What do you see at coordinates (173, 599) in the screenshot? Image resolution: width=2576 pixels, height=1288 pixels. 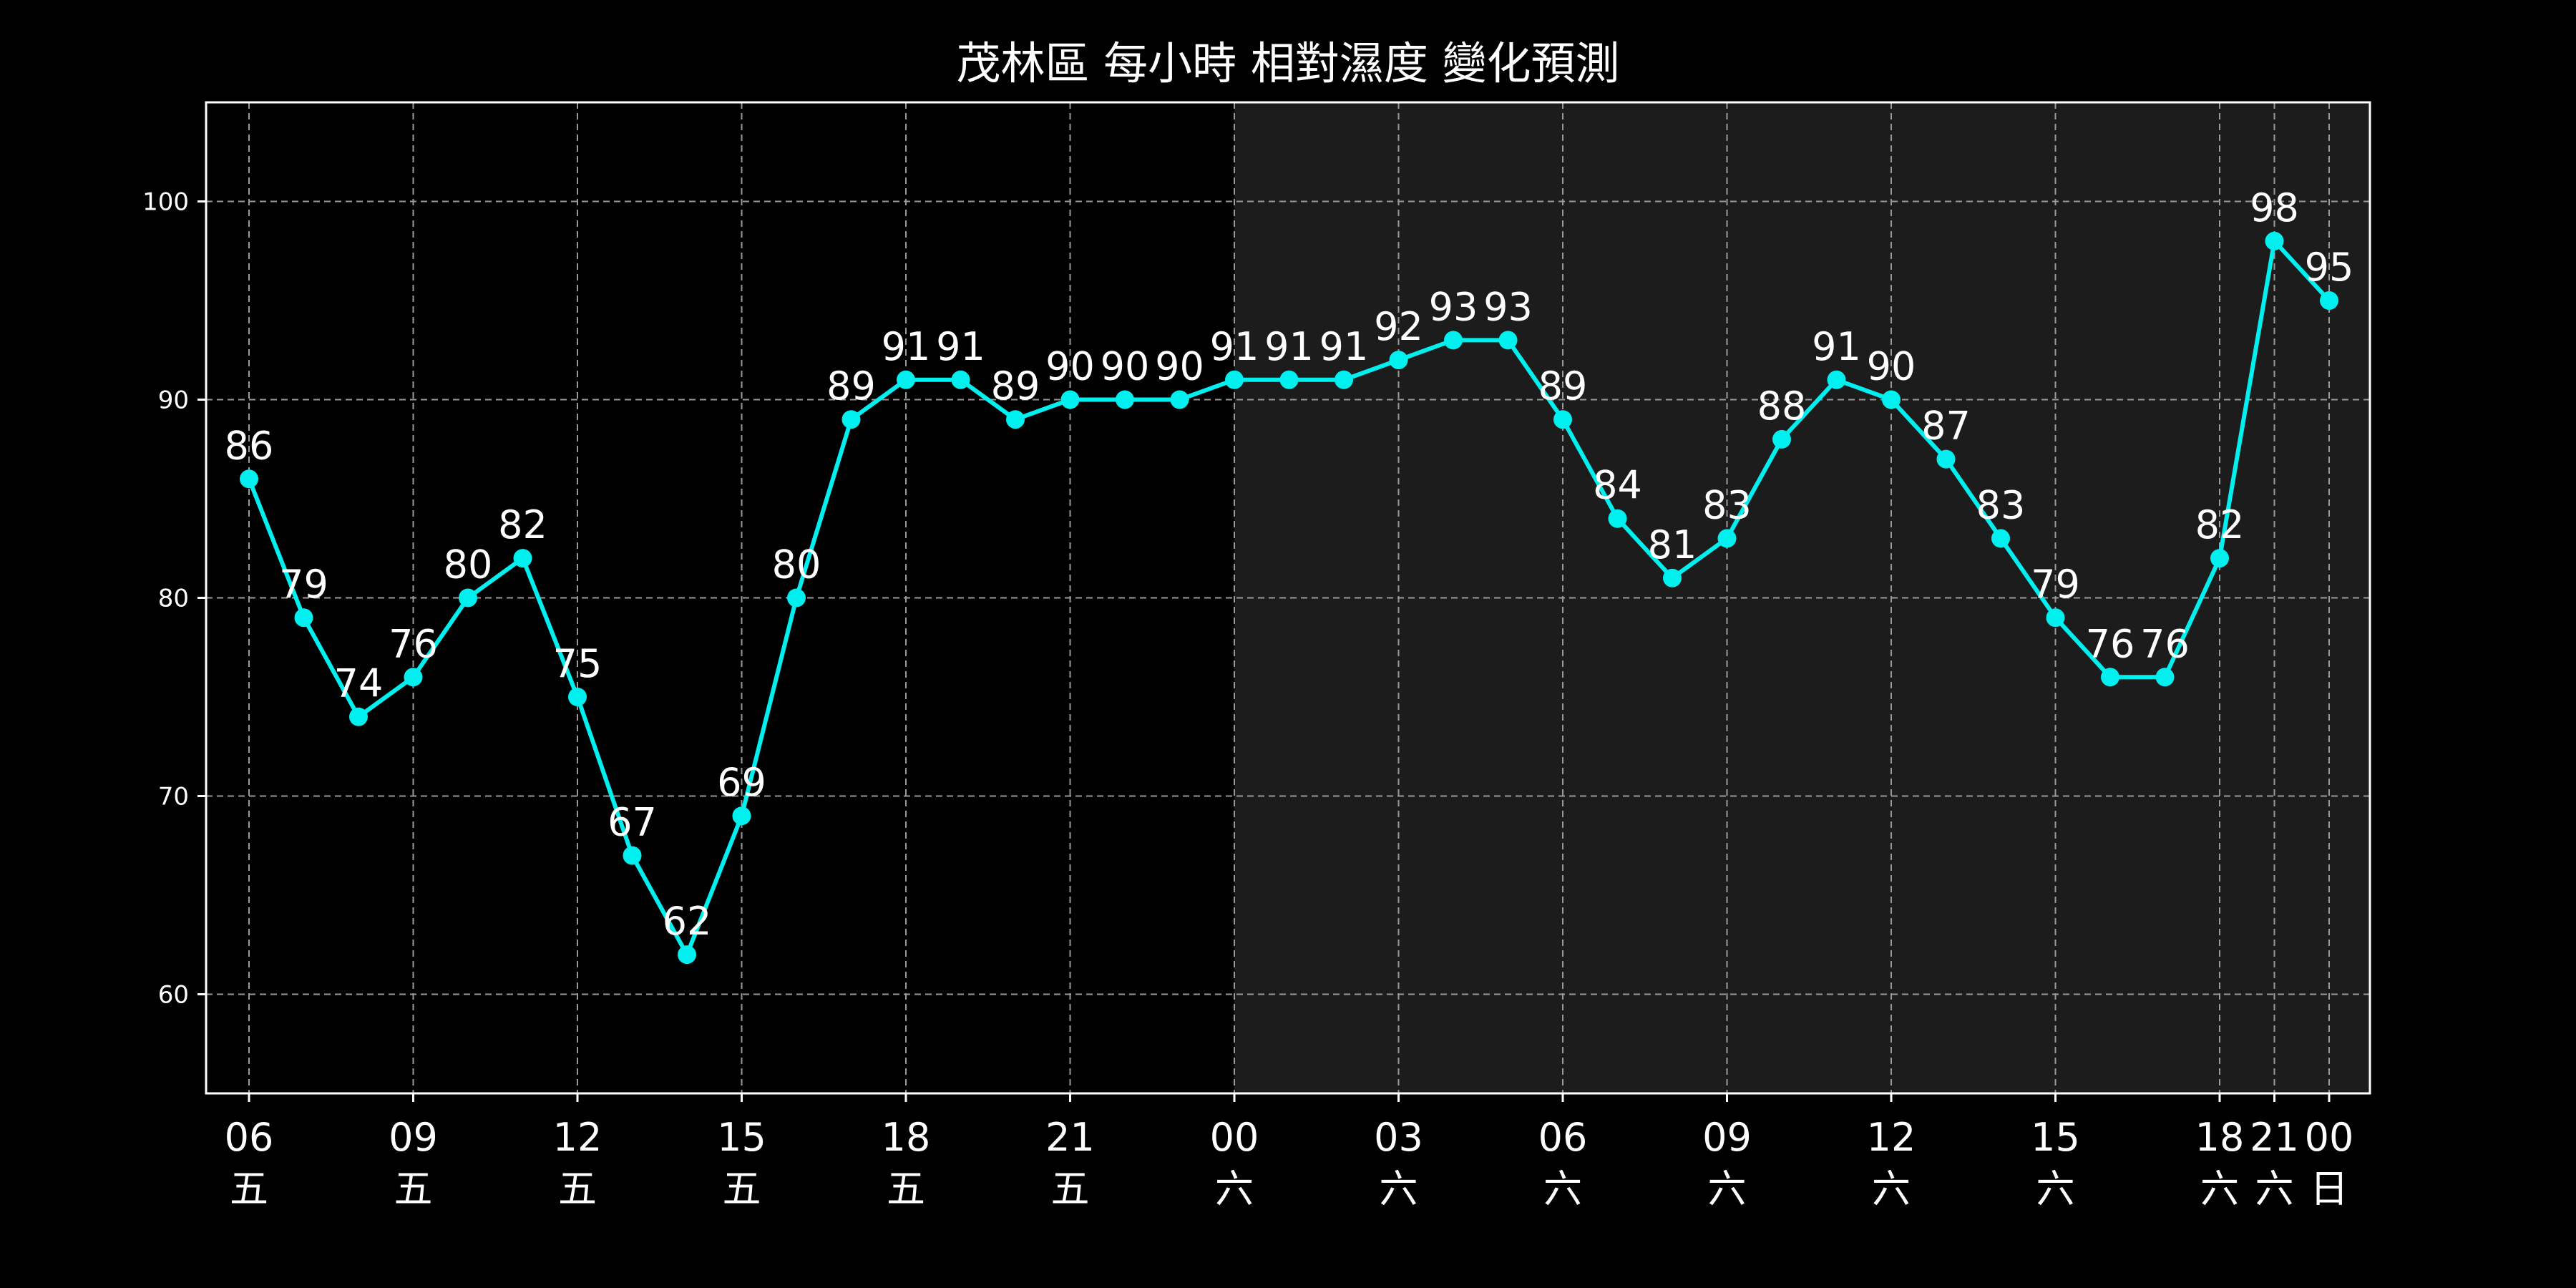 I see `y-tick-label: 80` at bounding box center [173, 599].